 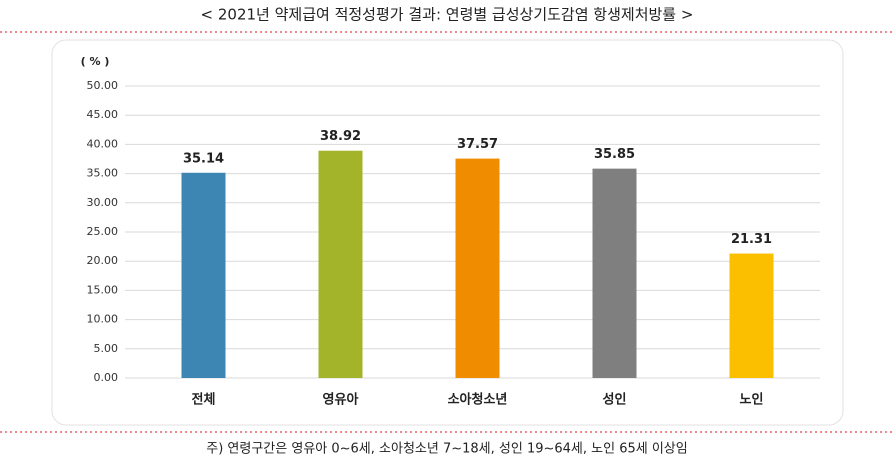 What do you see at coordinates (103, 173) in the screenshot?
I see `y-tick-label: 35.00` at bounding box center [103, 173].